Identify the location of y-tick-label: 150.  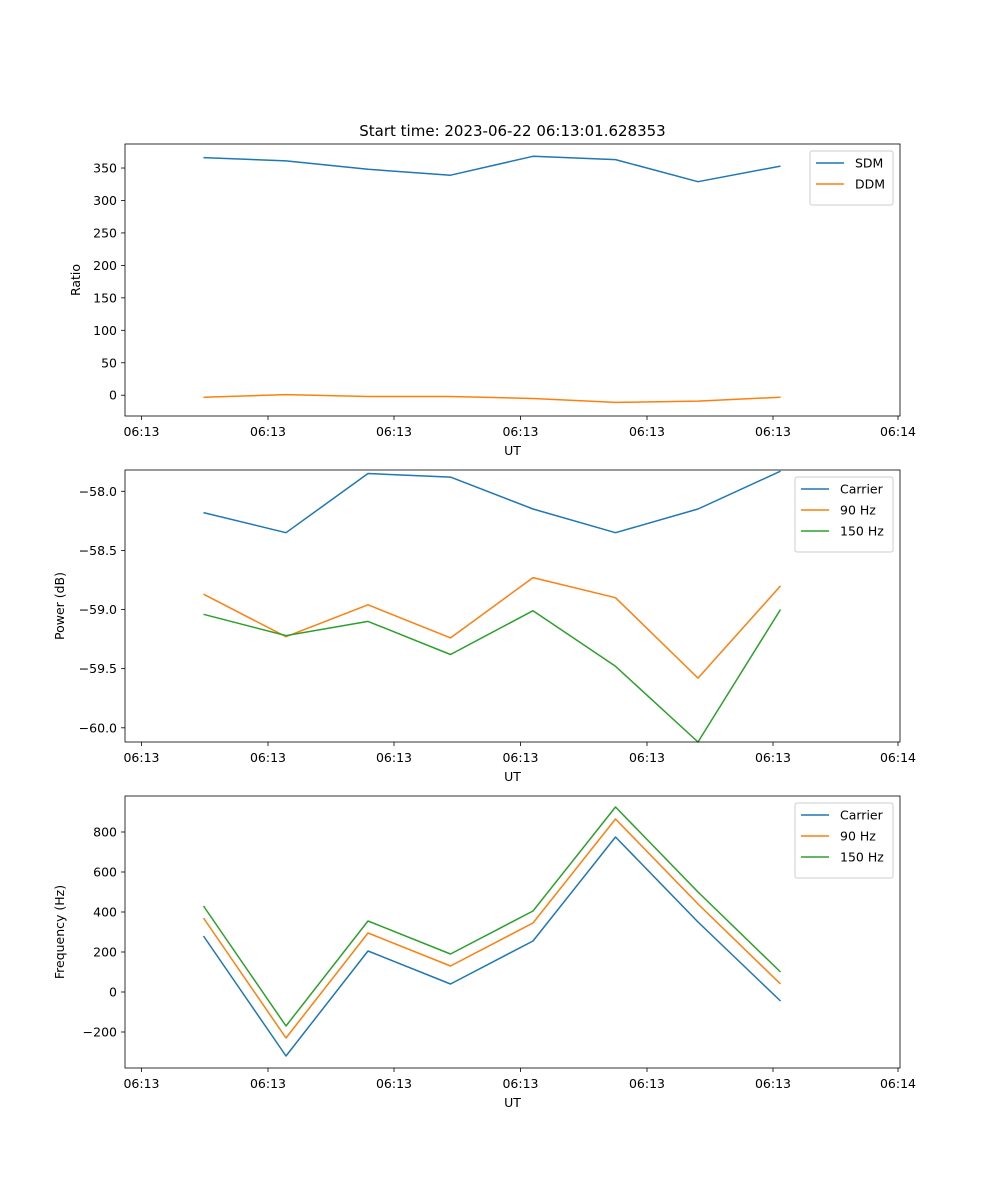
(105, 297).